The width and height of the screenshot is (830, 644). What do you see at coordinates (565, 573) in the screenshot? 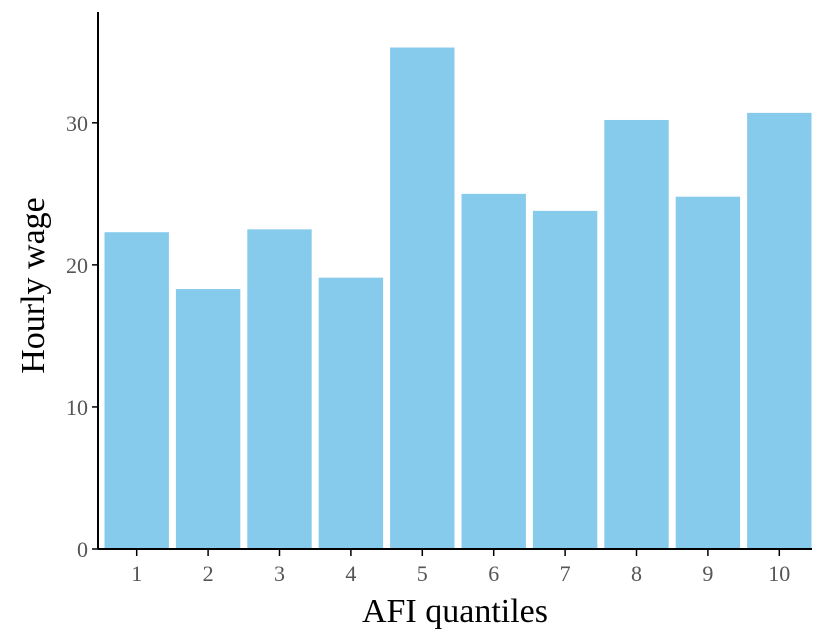
I see `x-tick-label: 7` at bounding box center [565, 573].